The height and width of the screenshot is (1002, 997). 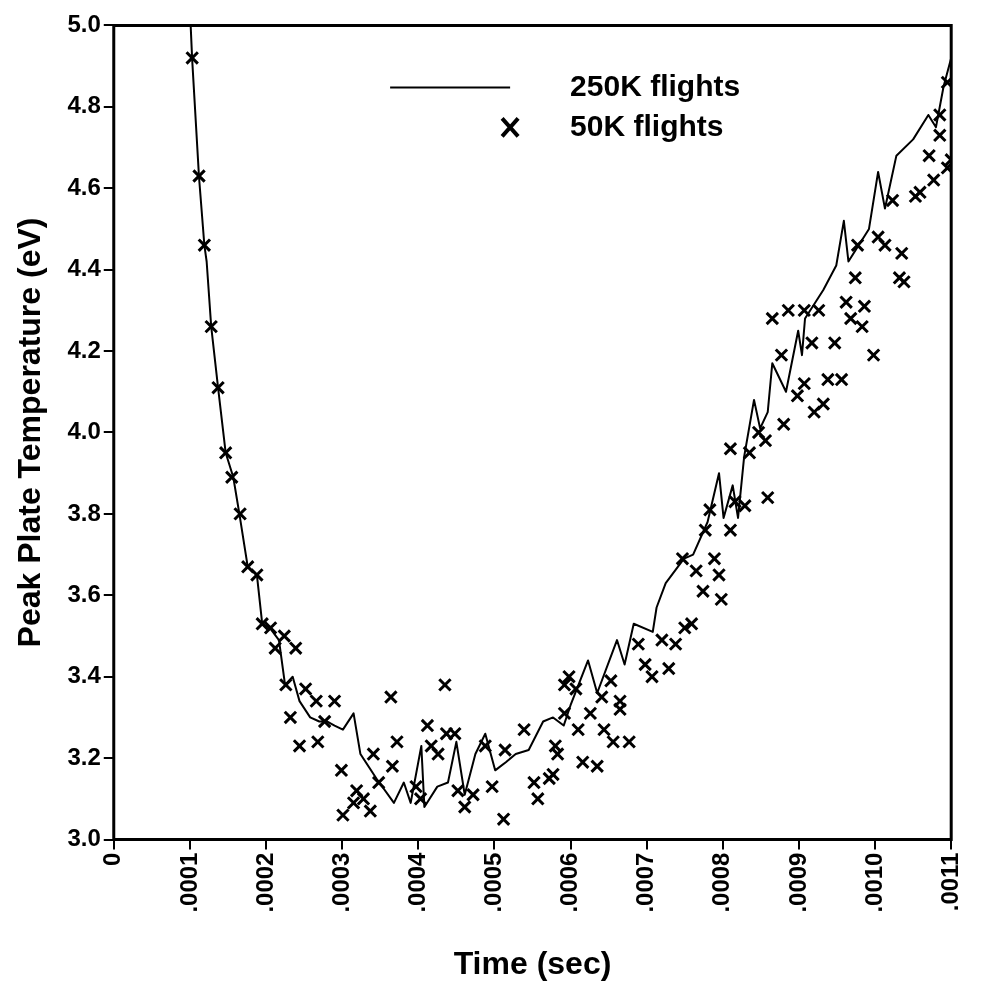 I want to click on x-tick-label: 0, so click(x=112, y=859).